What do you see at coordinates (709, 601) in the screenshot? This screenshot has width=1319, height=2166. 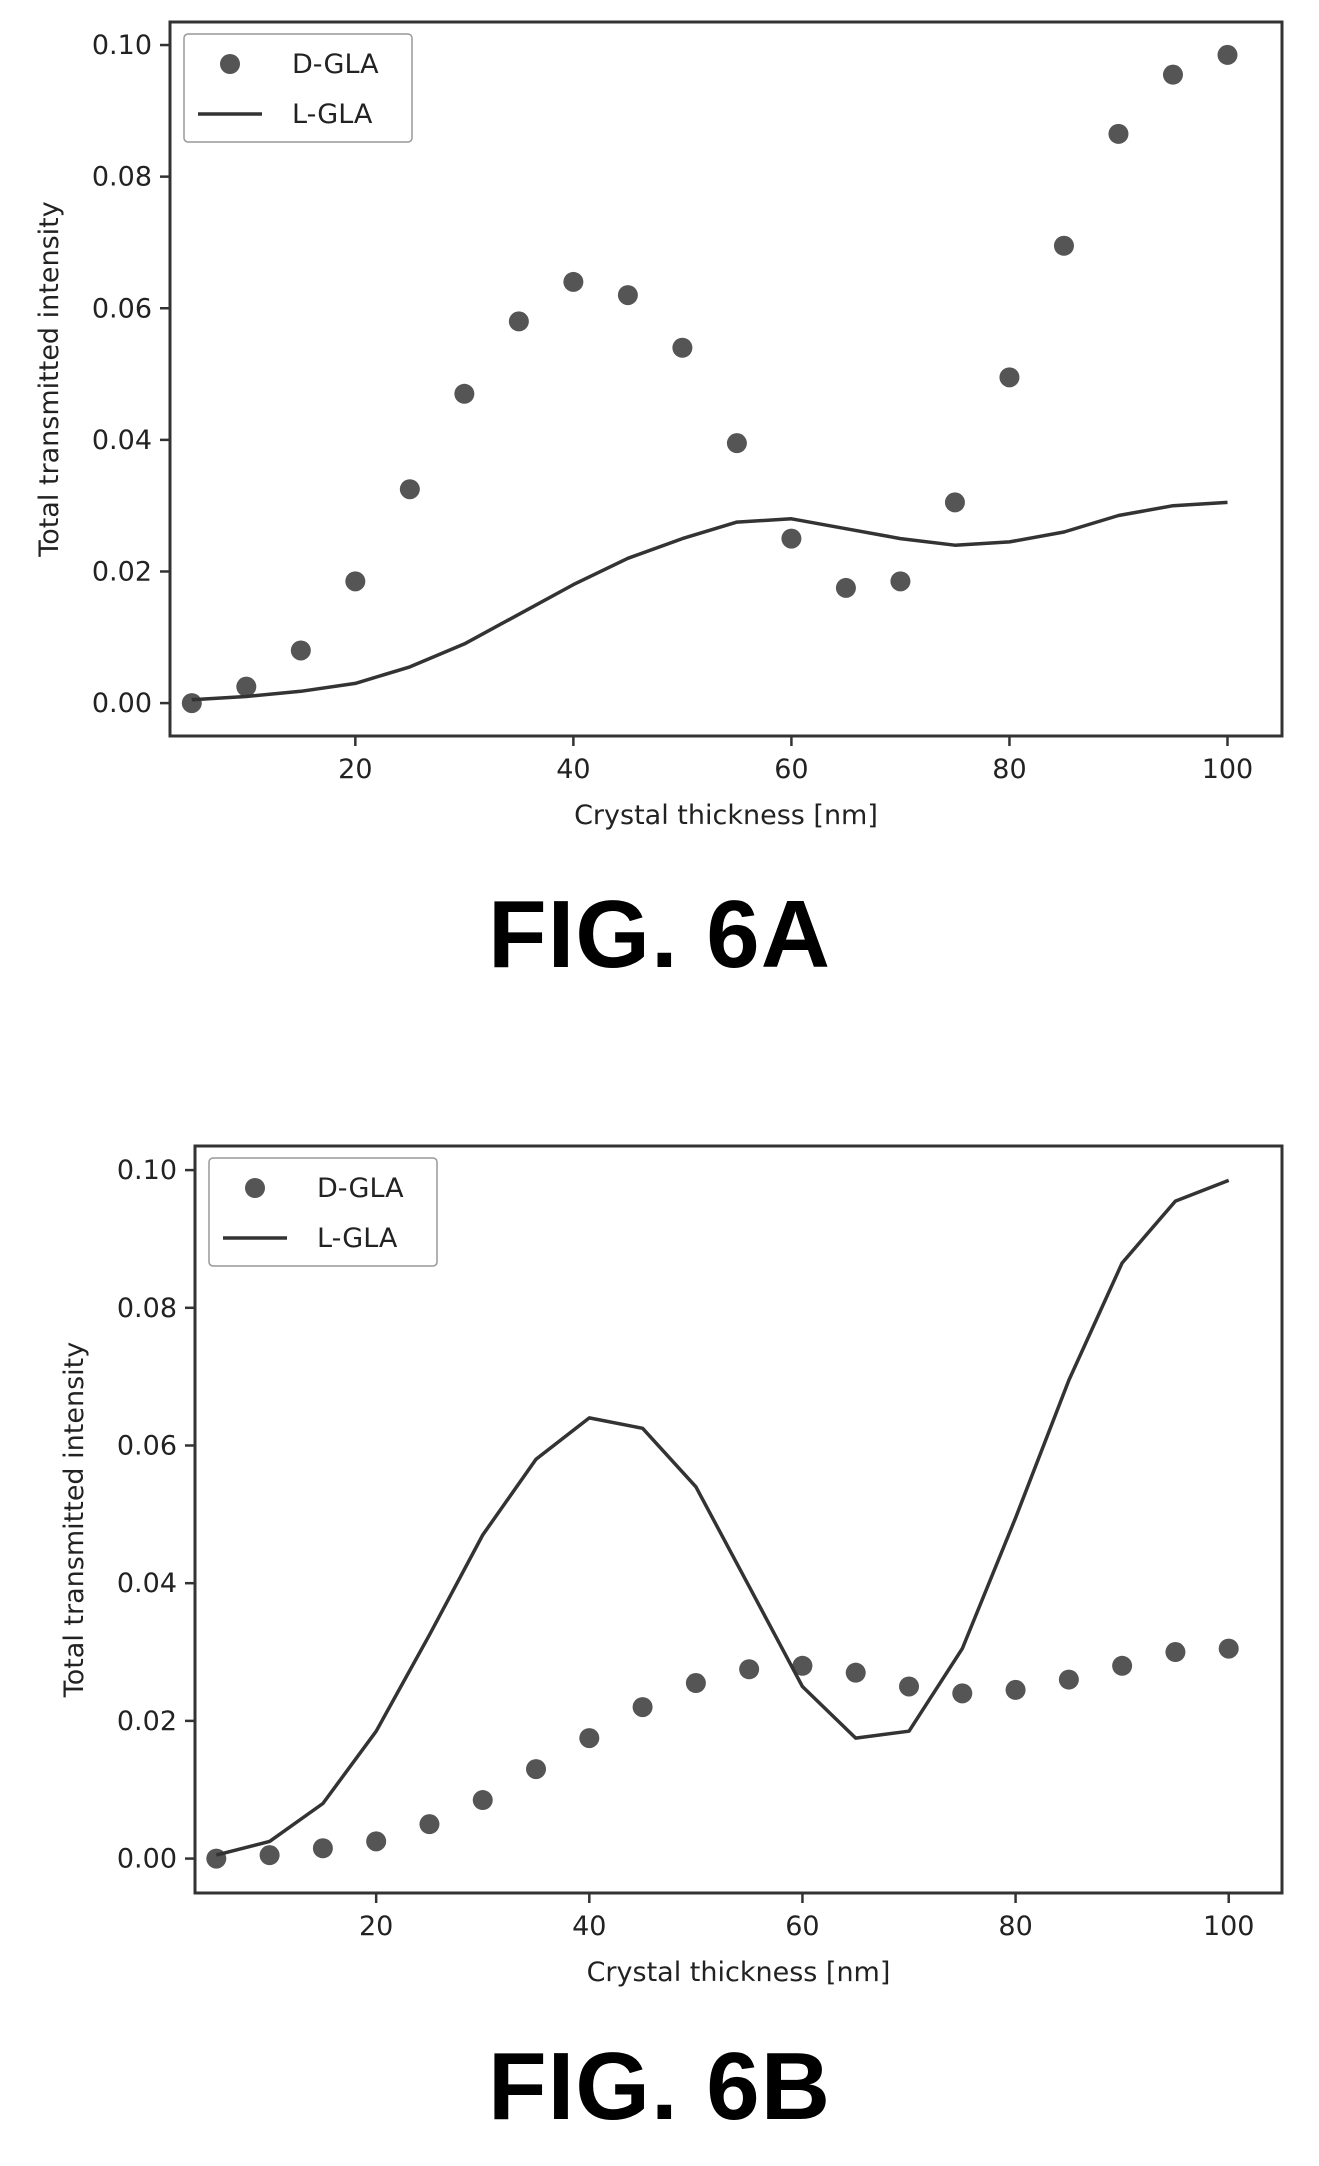 I see `series-line-l-gla` at bounding box center [709, 601].